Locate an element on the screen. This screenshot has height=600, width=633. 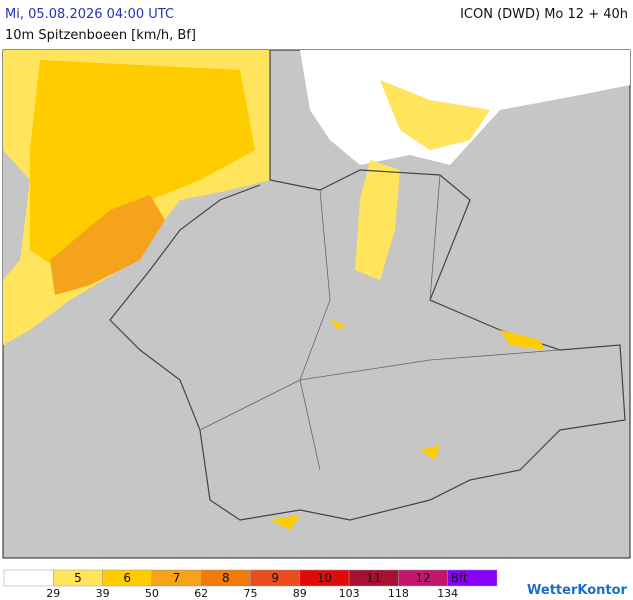
legend-label: 8 is located at coordinates (226, 578).